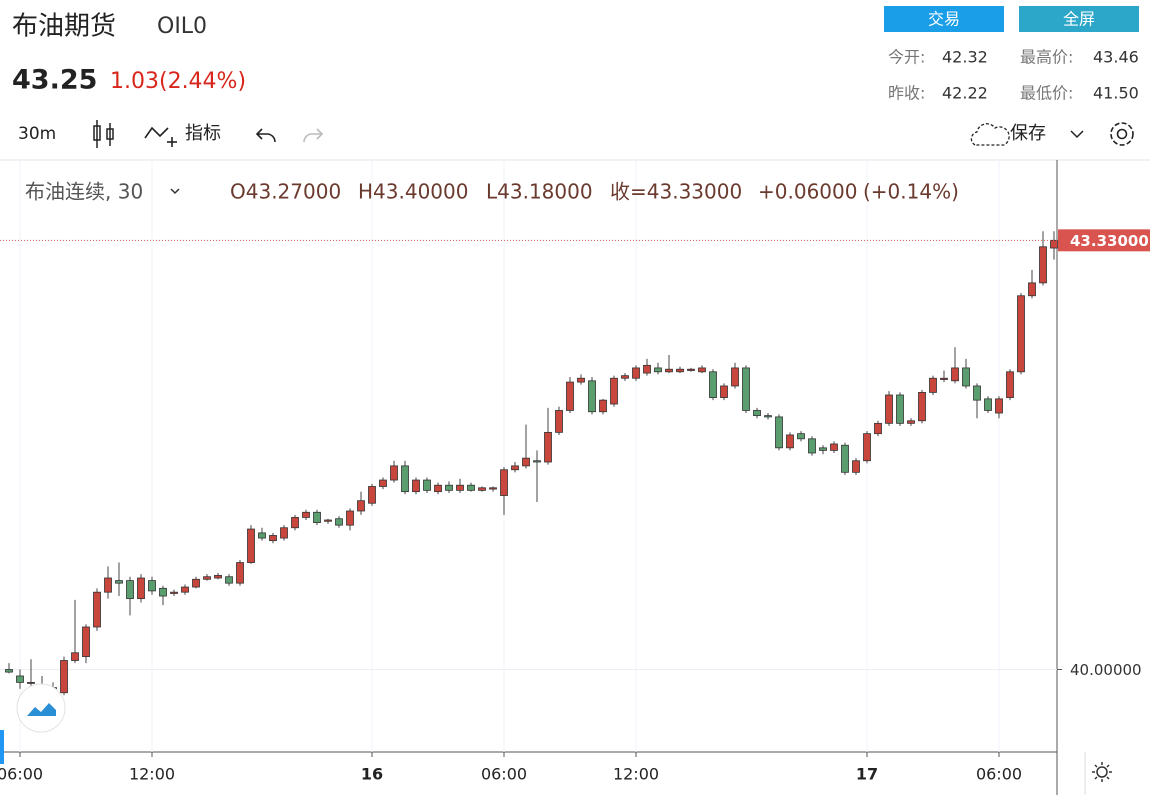 This screenshot has width=1150, height=795. I want to click on redo-icon, so click(313, 135).